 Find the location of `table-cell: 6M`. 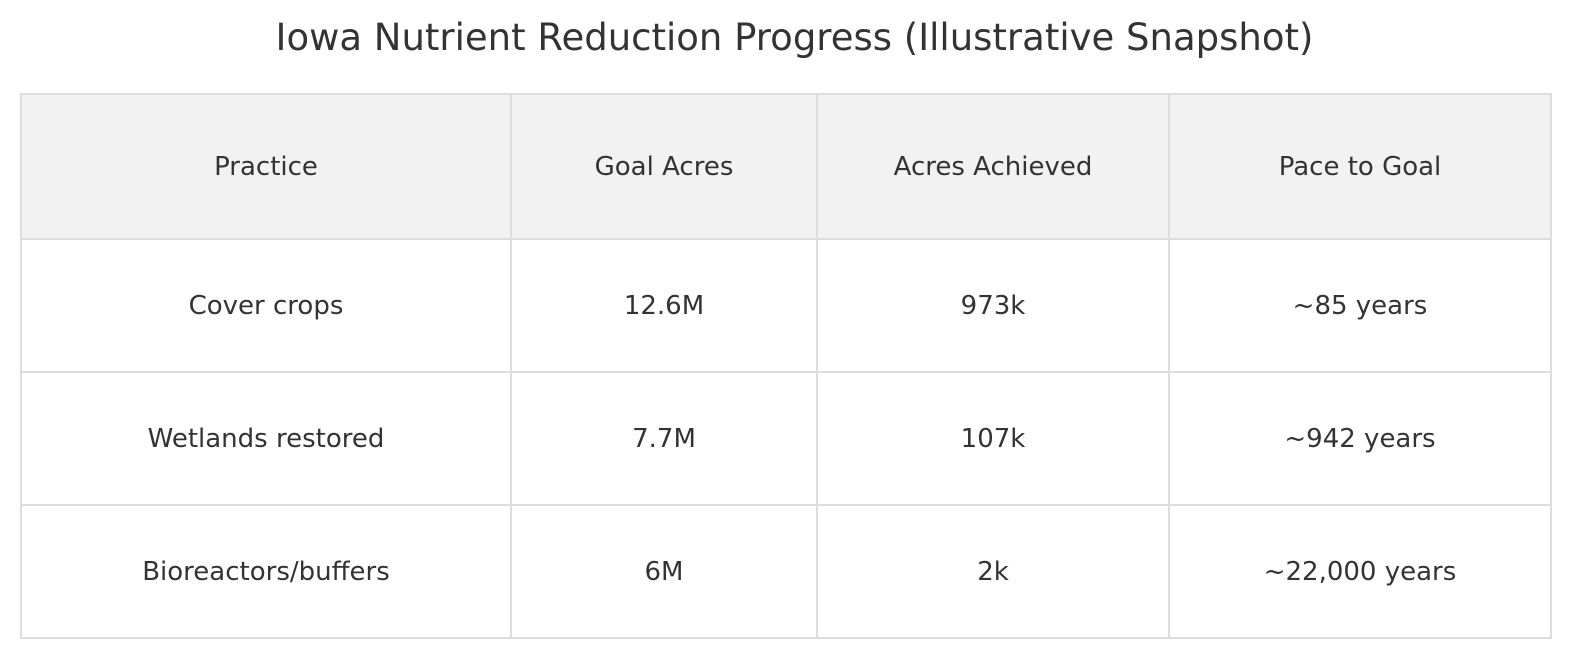

table-cell: 6M is located at coordinates (664, 571).